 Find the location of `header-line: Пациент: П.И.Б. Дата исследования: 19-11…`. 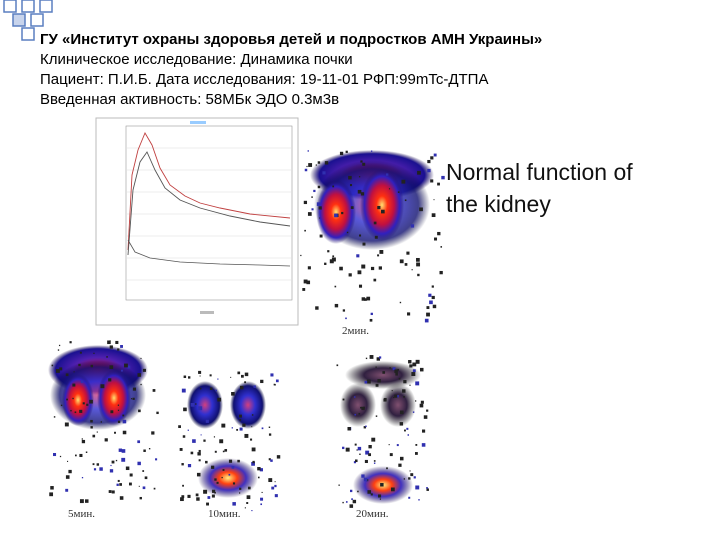

header-line: Пациент: П.И.Б. Дата исследования: 19-11… is located at coordinates (264, 79).